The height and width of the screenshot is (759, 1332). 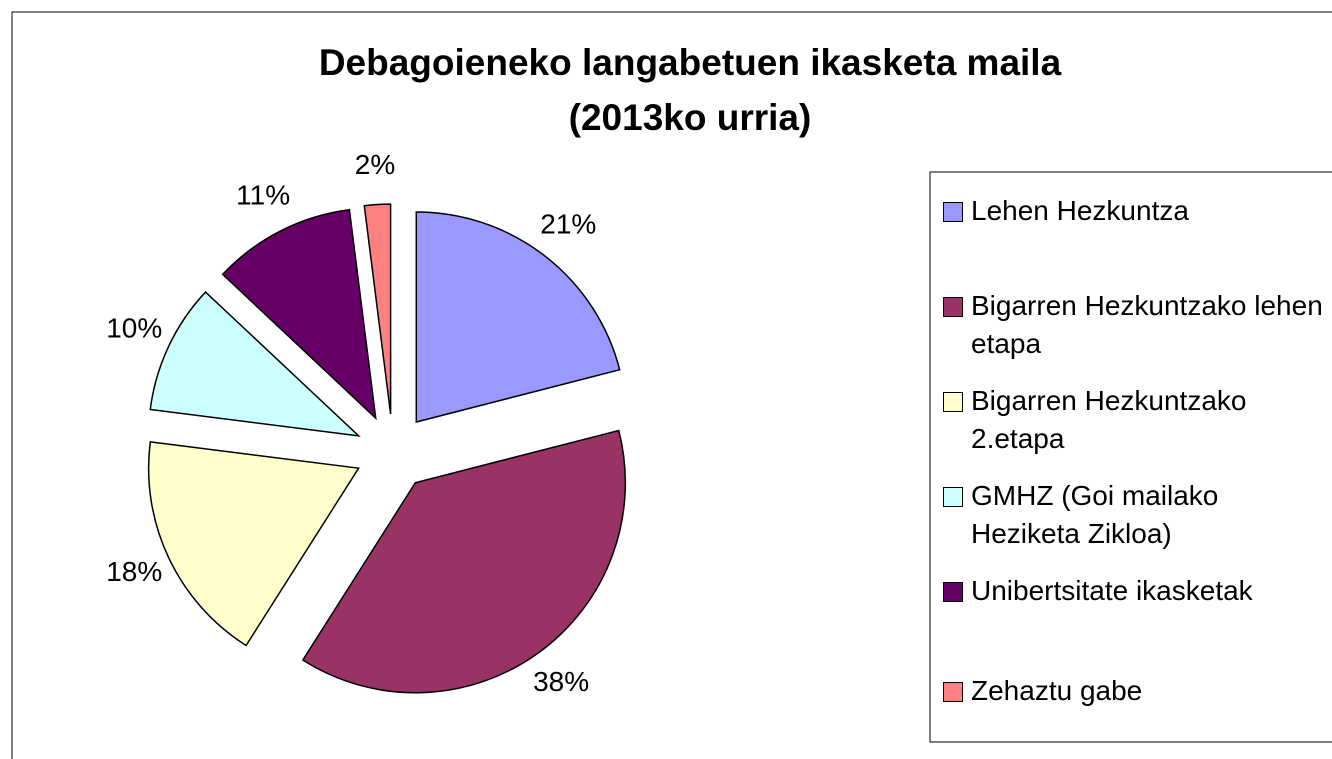 I want to click on data-label: 10%, so click(x=134, y=328).